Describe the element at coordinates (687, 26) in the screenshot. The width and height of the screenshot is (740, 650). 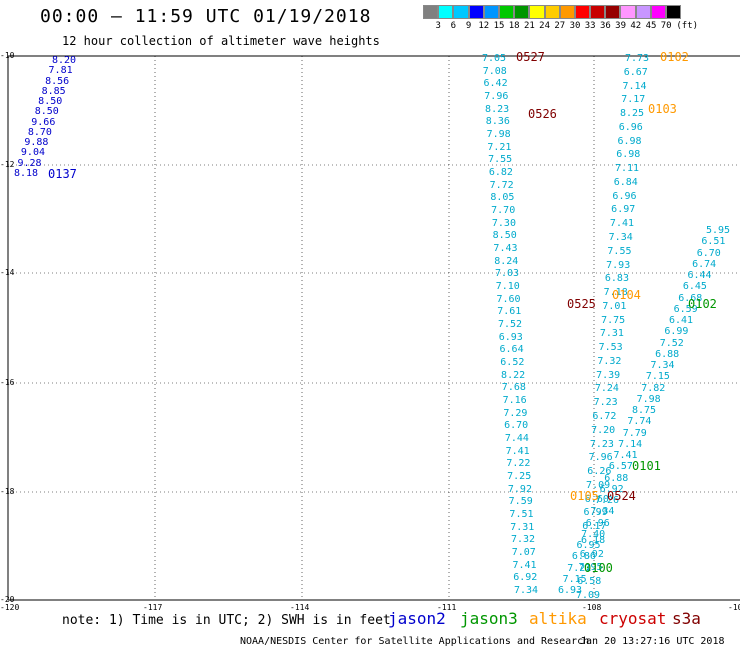
I see `legend-label: (ft)` at that location.